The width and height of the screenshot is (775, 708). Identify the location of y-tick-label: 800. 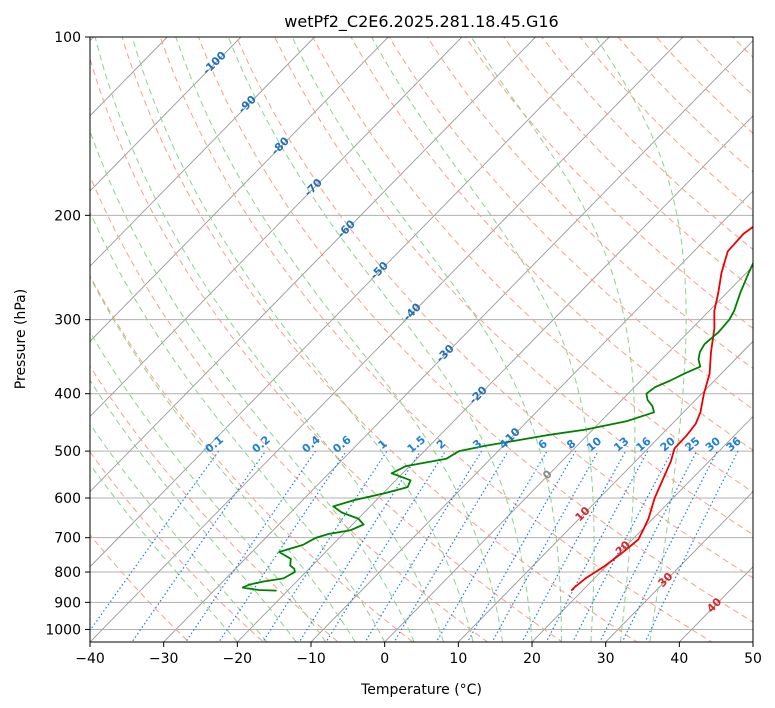
(67, 573).